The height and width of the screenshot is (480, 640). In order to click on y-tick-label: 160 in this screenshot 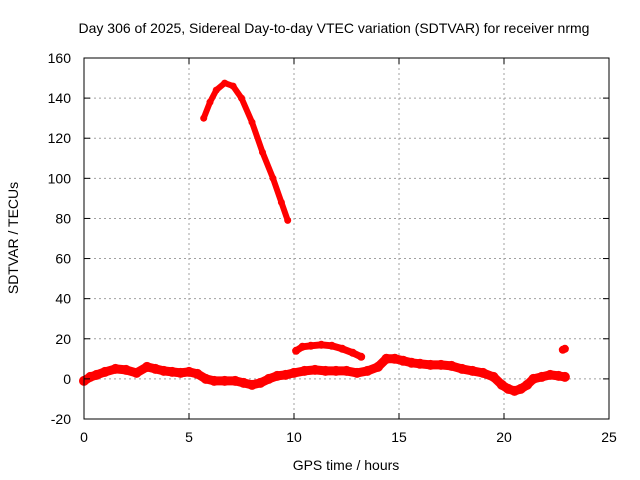, I will do `click(60, 58)`.